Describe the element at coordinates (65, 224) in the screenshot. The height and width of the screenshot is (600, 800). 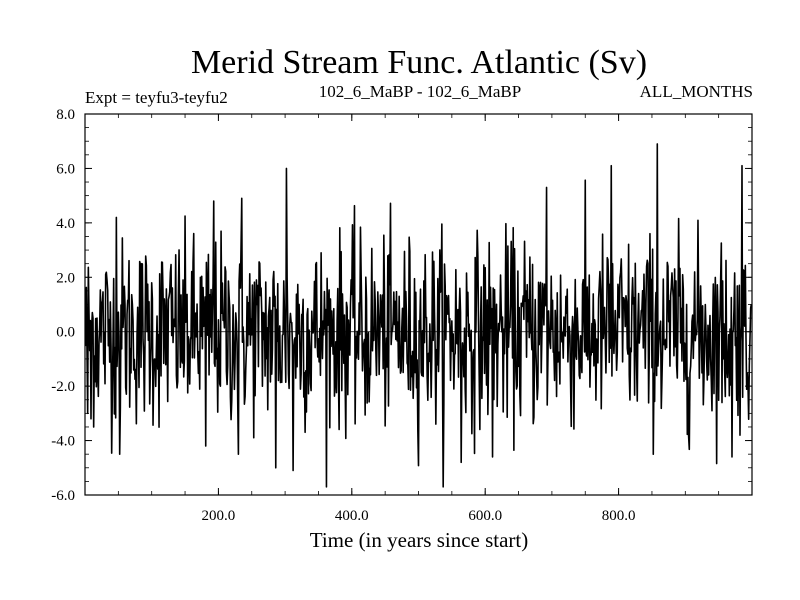
I see `y-tick-label: 4.0` at that location.